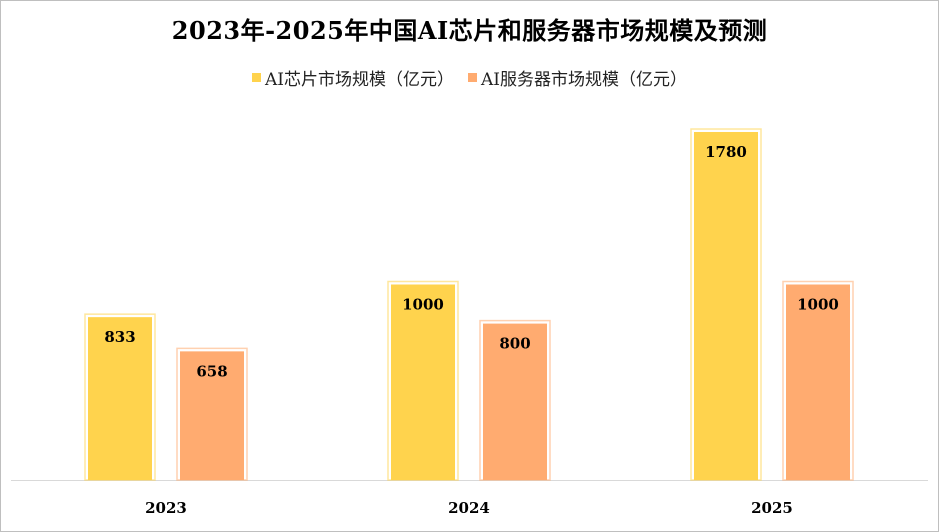  I want to click on x-tick-label: 2025, so click(772, 508).